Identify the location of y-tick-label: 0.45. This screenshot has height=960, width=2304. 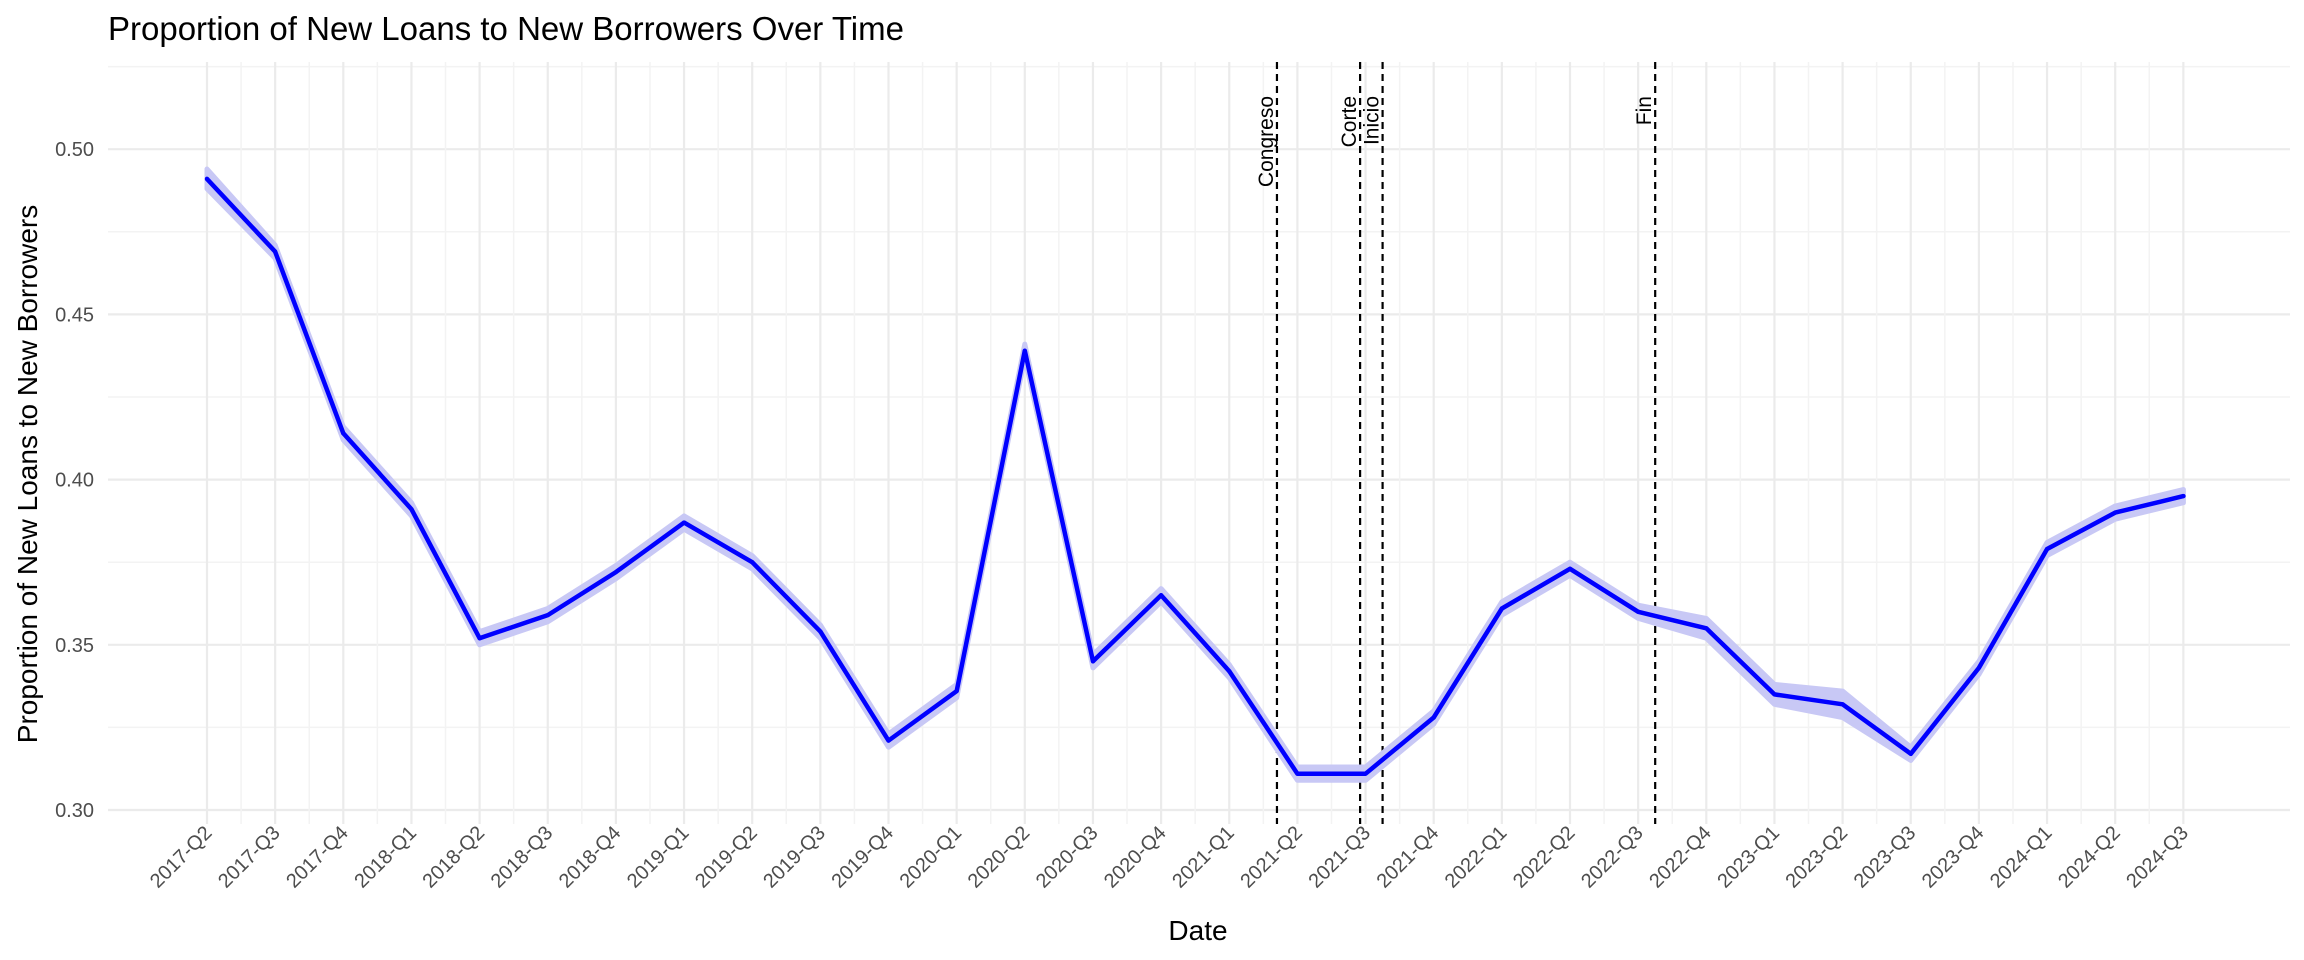
(74, 315).